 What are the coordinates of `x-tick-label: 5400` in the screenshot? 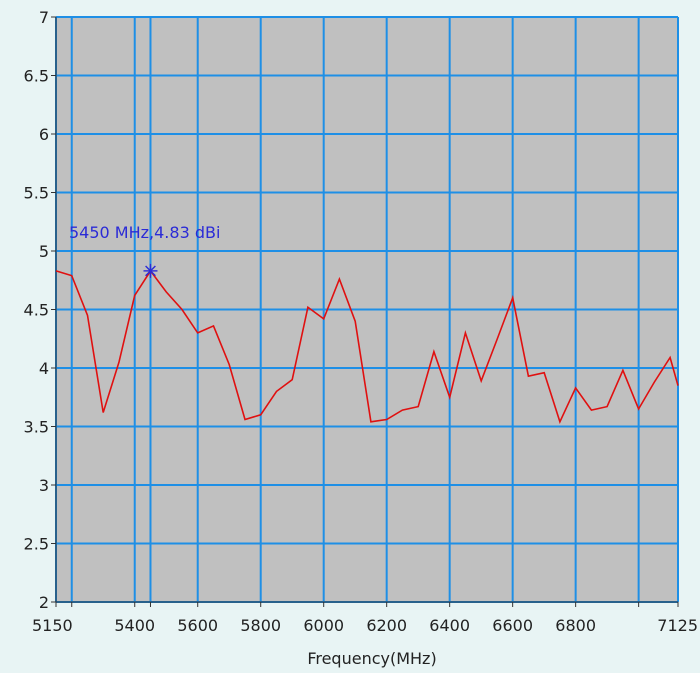 It's located at (134, 625).